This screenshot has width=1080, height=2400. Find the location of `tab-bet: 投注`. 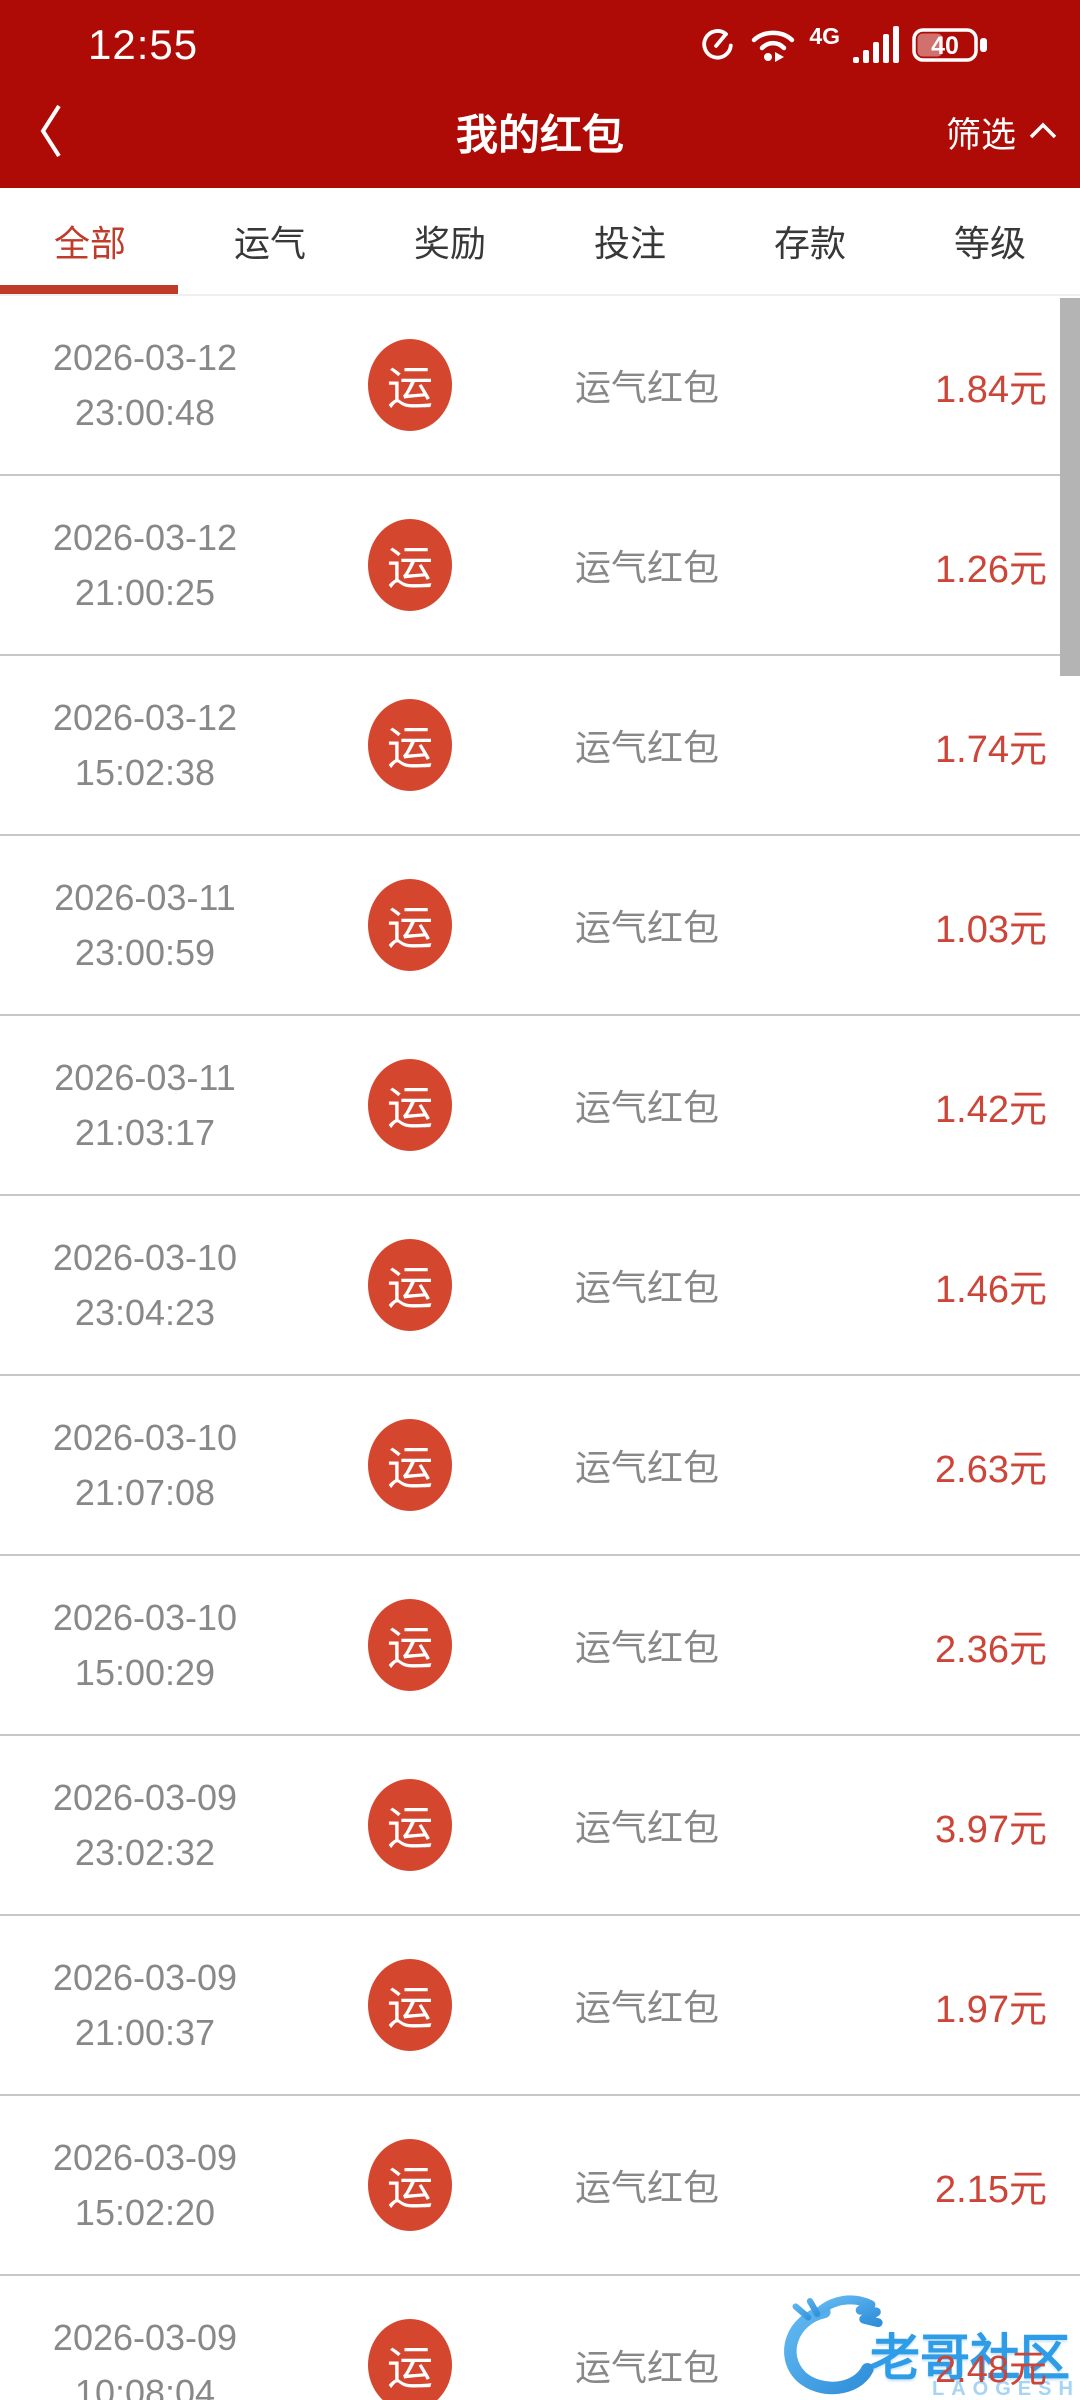

tab-bet: 投注 is located at coordinates (630, 241).